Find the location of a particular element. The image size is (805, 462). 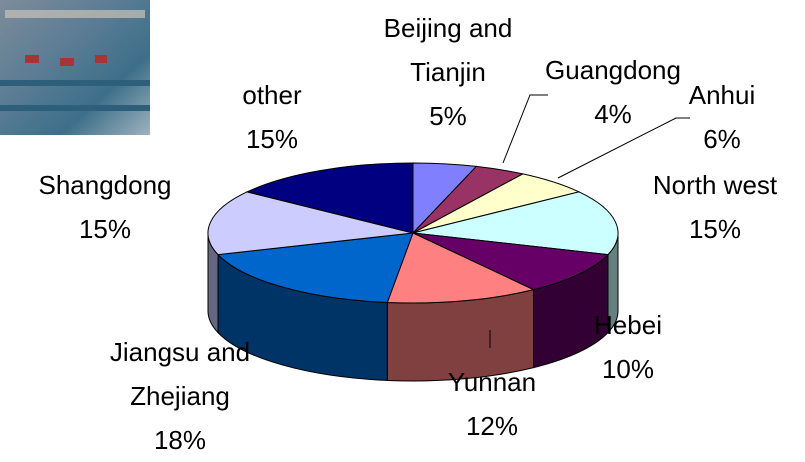

slice-label: North west 15% is located at coordinates (710, 207).